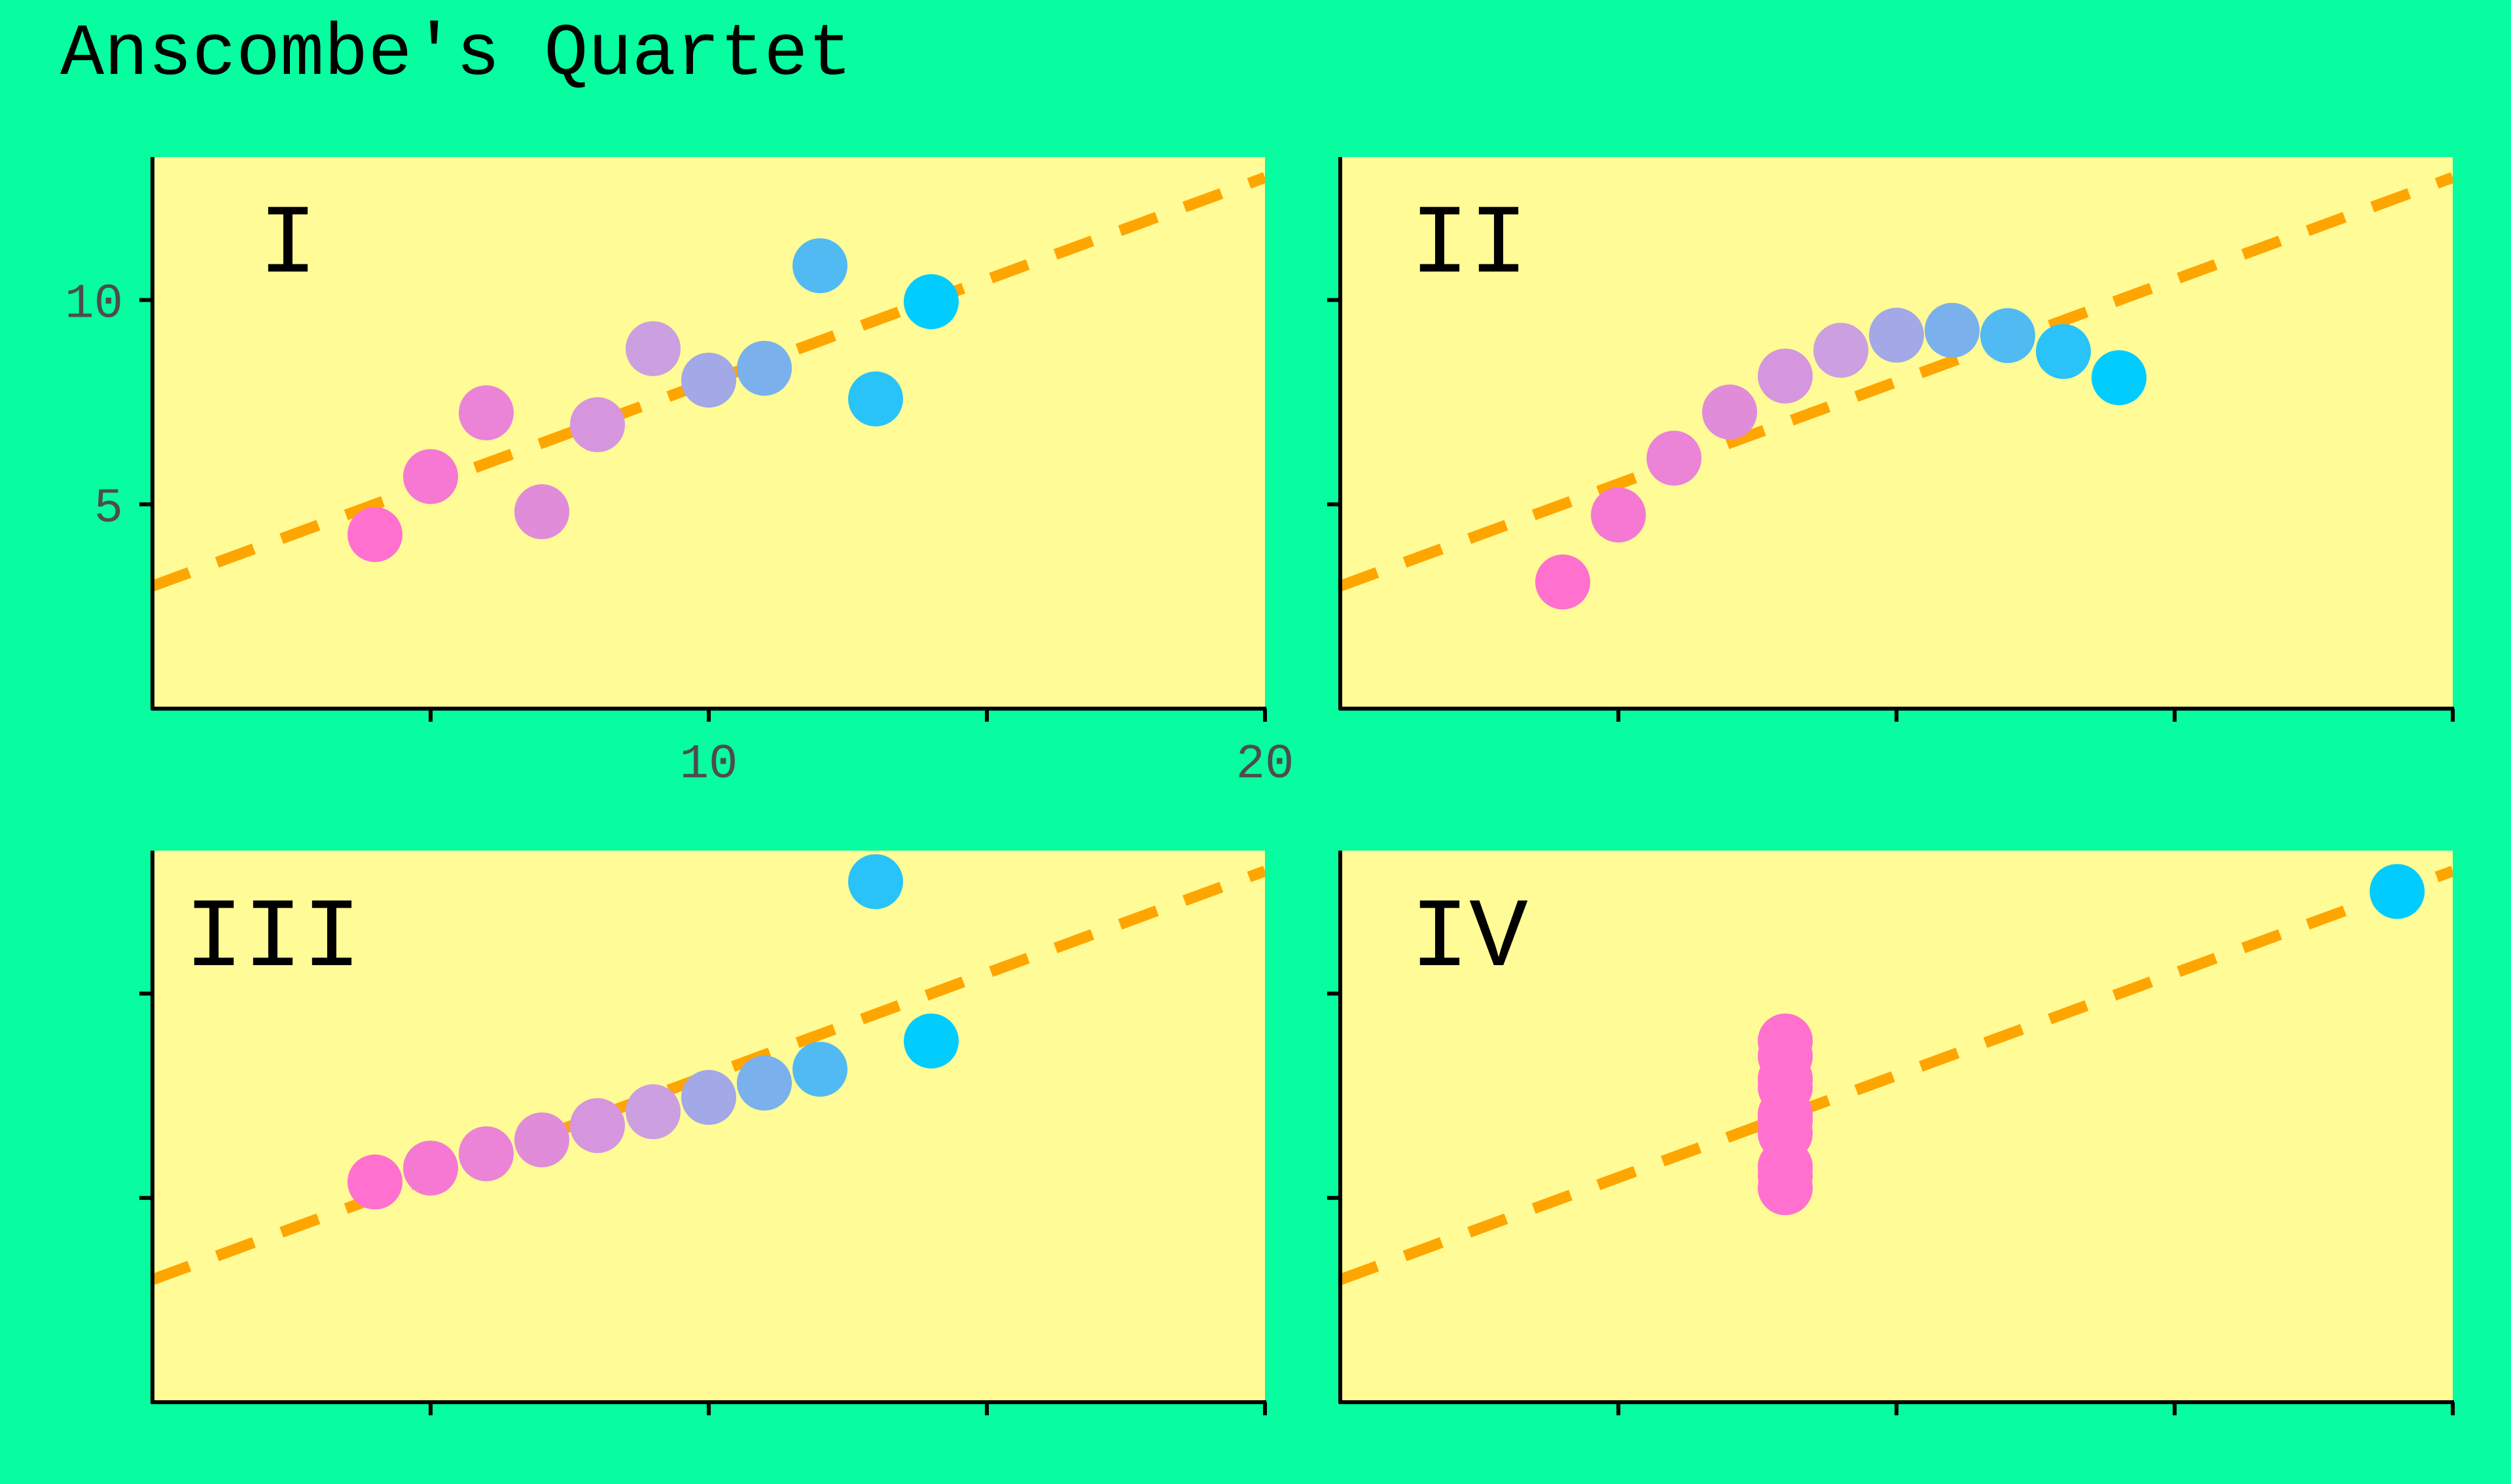 The height and width of the screenshot is (1484, 2511). I want to click on panel-label: I, so click(287, 246).